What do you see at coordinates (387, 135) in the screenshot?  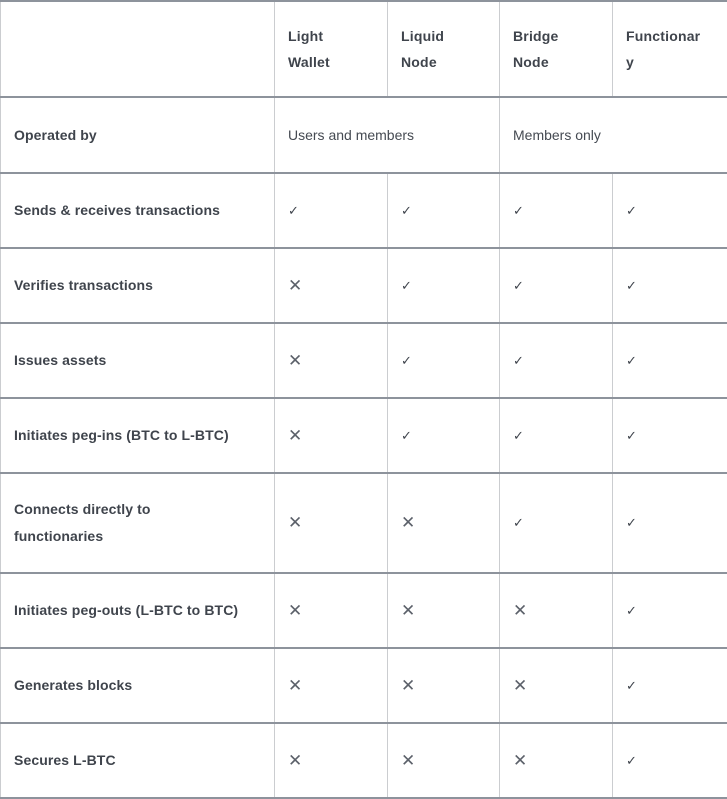 I see `operated-by-users-and-members: Users and members` at bounding box center [387, 135].